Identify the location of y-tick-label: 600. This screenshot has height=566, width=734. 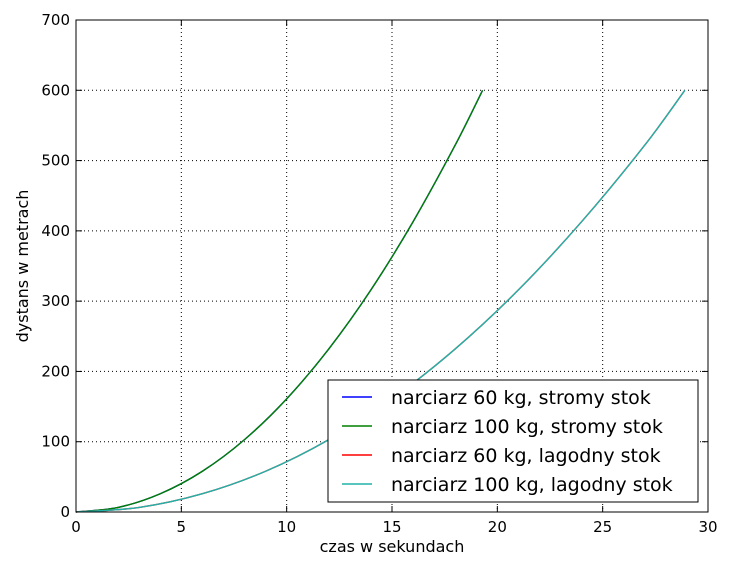
(55, 90).